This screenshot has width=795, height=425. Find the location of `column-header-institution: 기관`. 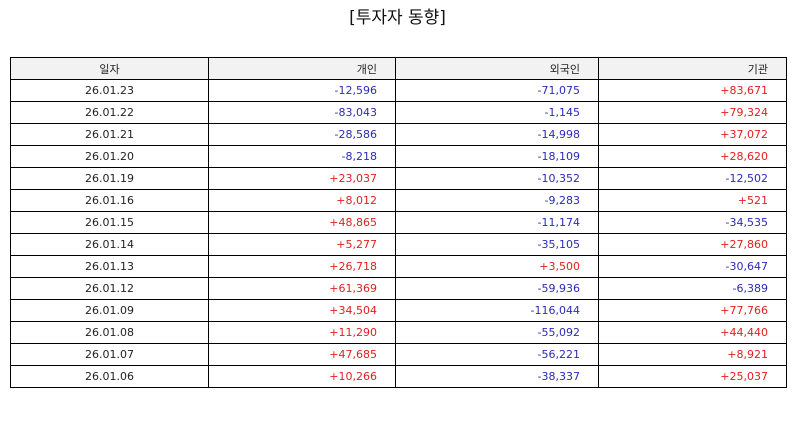

column-header-institution: 기관 is located at coordinates (692, 68).